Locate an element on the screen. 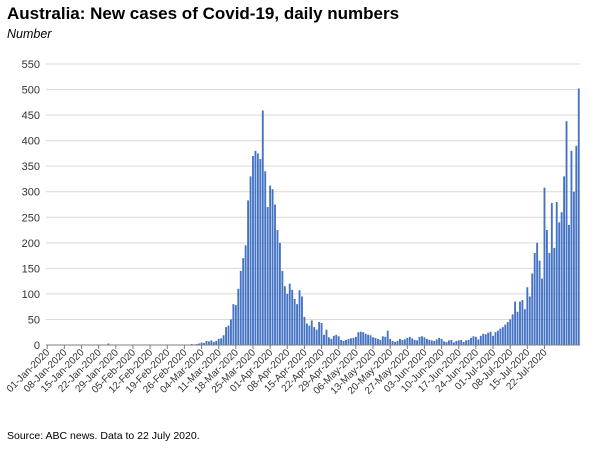 The height and width of the screenshot is (452, 602). y-tick-label: 500 is located at coordinates (31, 91).